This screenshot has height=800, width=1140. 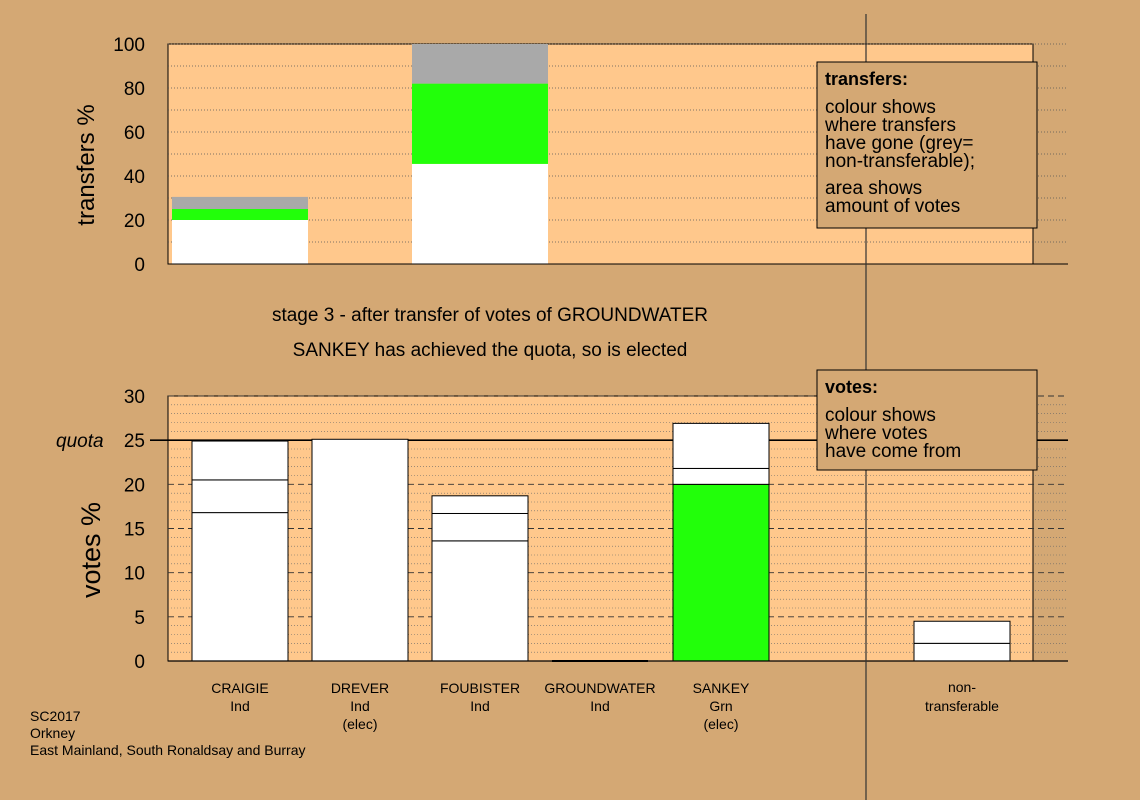 I want to click on transfers-y-tick-label: 80, so click(x=134, y=89).